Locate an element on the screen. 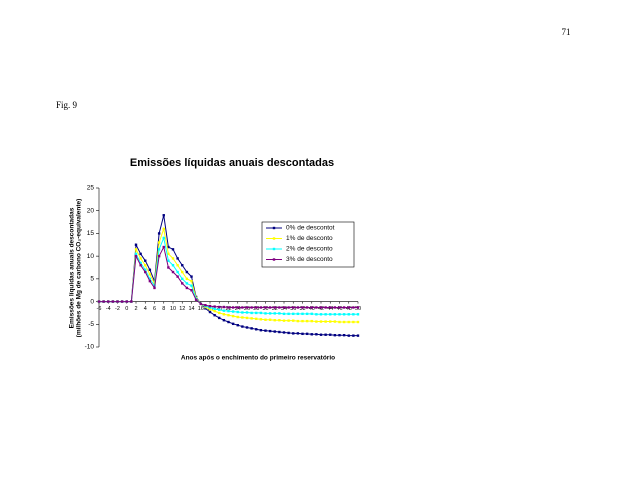  x-tick-label: 22 is located at coordinates (228, 309).